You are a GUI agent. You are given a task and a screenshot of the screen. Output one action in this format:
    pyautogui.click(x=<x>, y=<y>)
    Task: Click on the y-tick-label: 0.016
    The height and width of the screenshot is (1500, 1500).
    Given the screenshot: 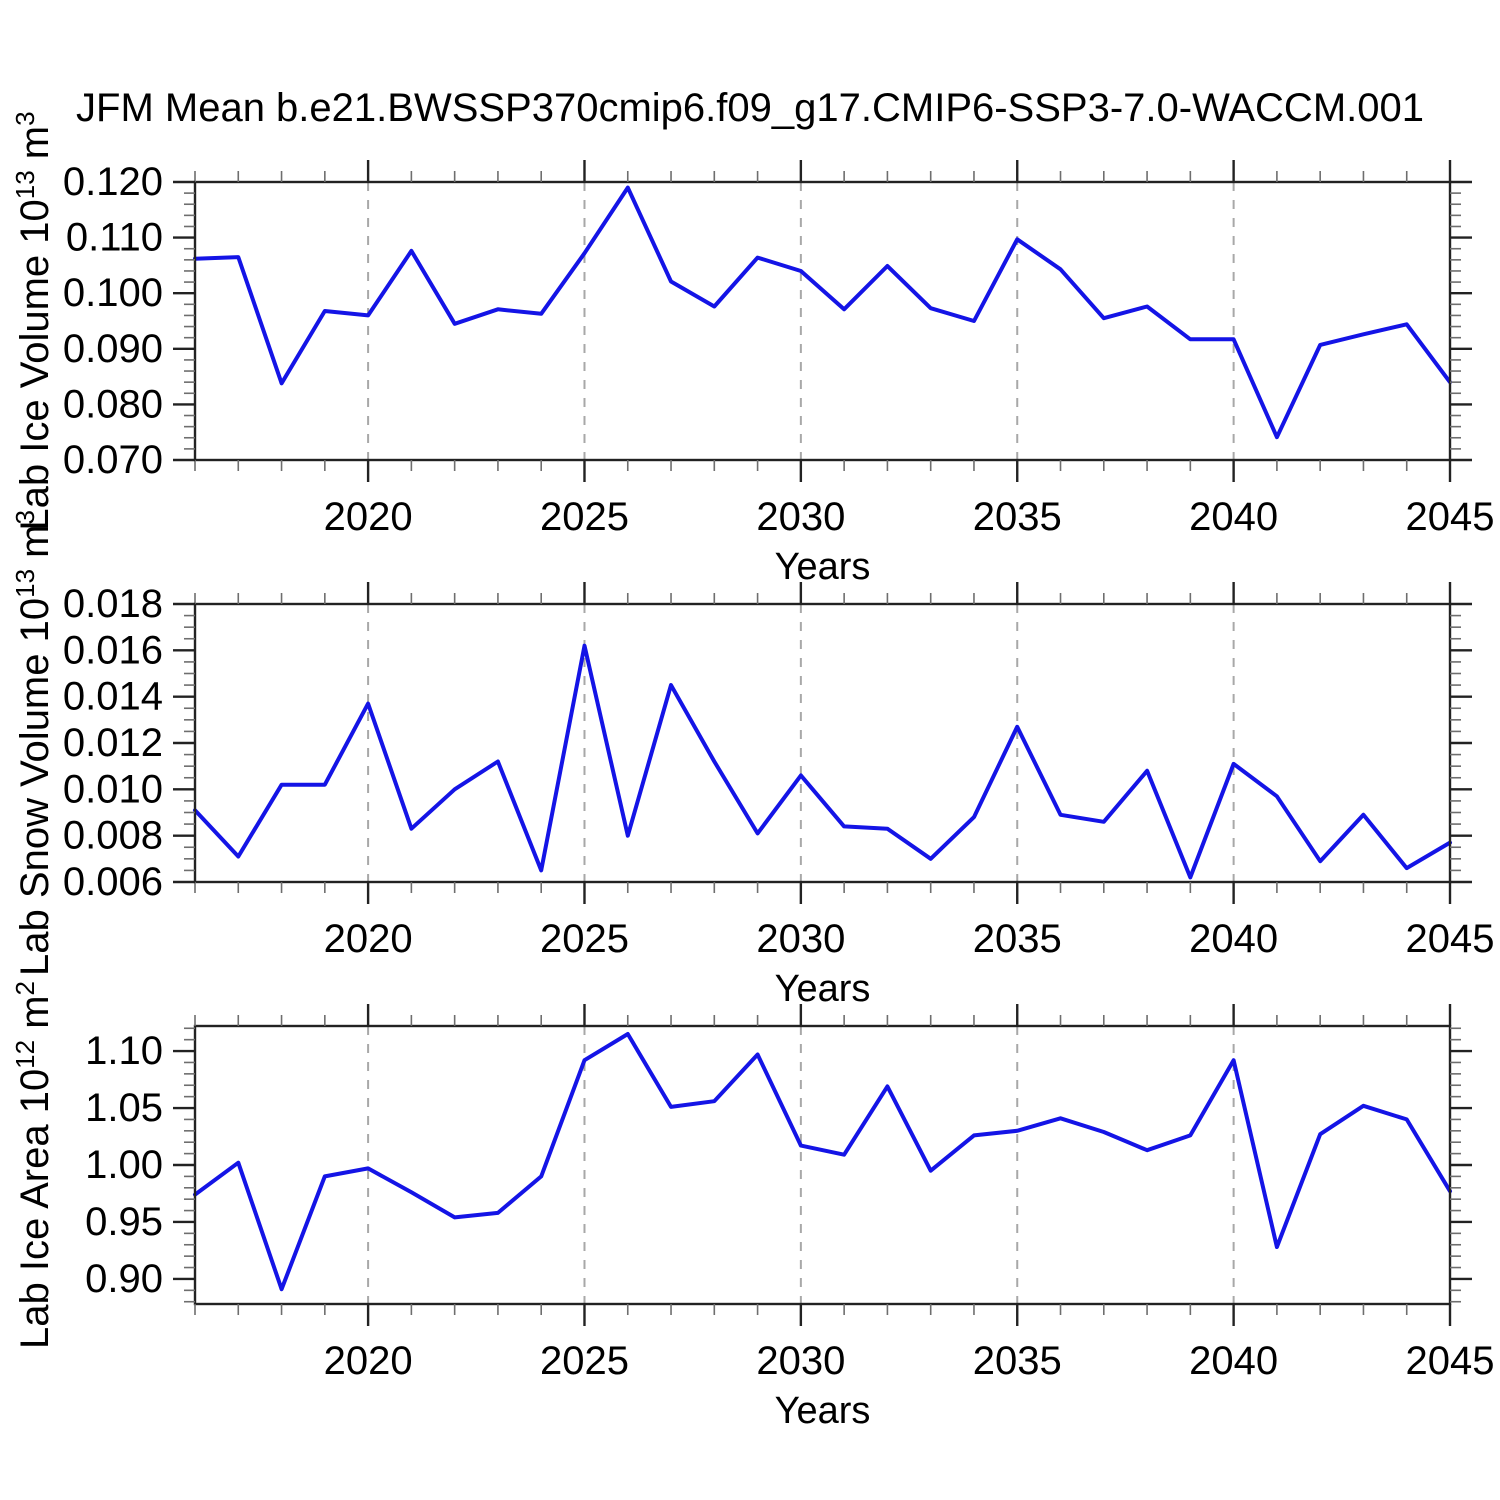 What is the action you would take?
    pyautogui.click(x=113, y=650)
    